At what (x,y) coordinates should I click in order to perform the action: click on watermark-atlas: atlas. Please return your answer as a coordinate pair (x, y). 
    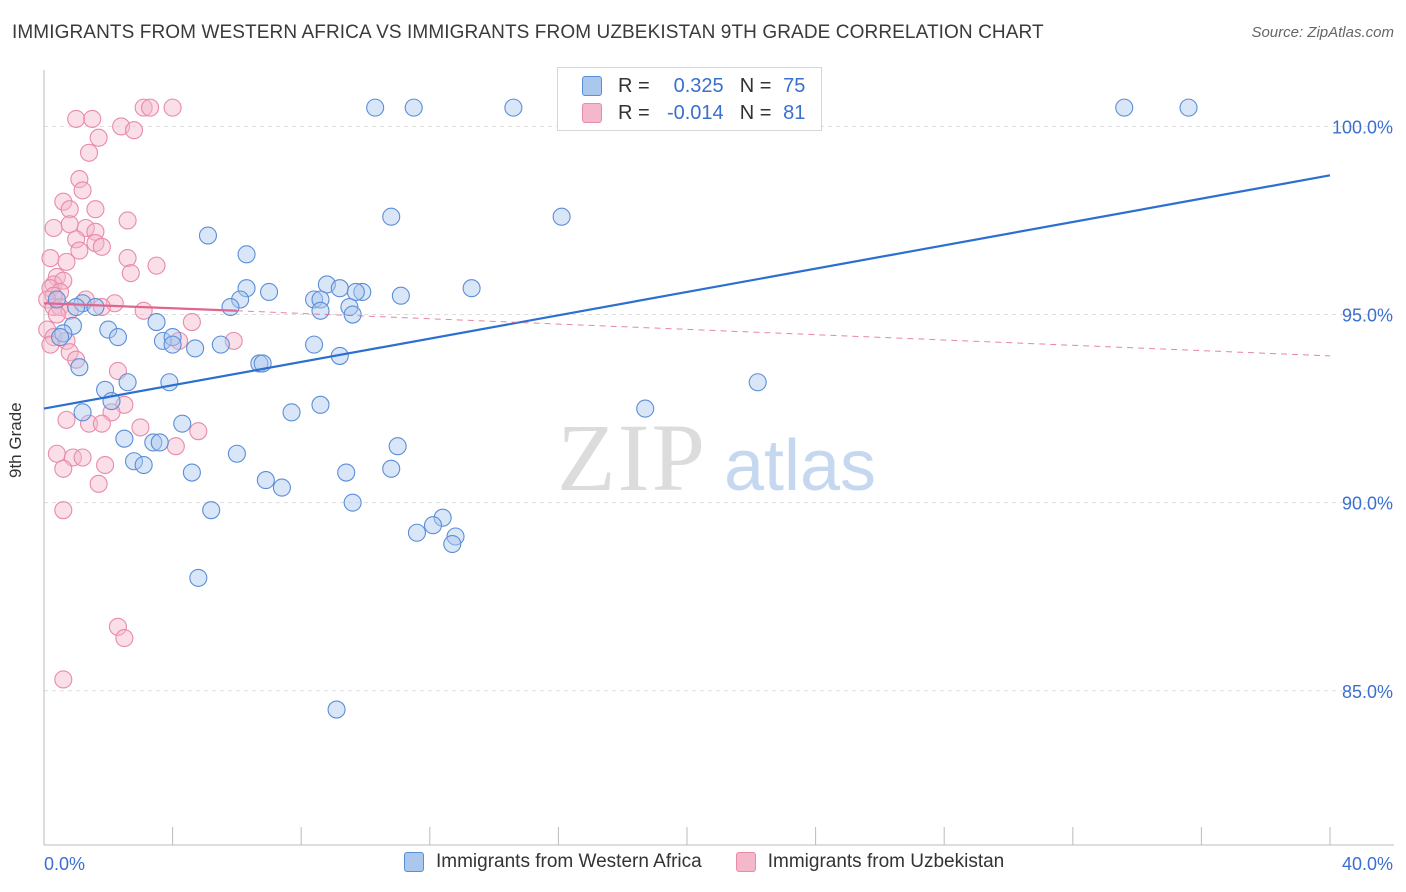
    Looking at the image, I should click on (800, 466).